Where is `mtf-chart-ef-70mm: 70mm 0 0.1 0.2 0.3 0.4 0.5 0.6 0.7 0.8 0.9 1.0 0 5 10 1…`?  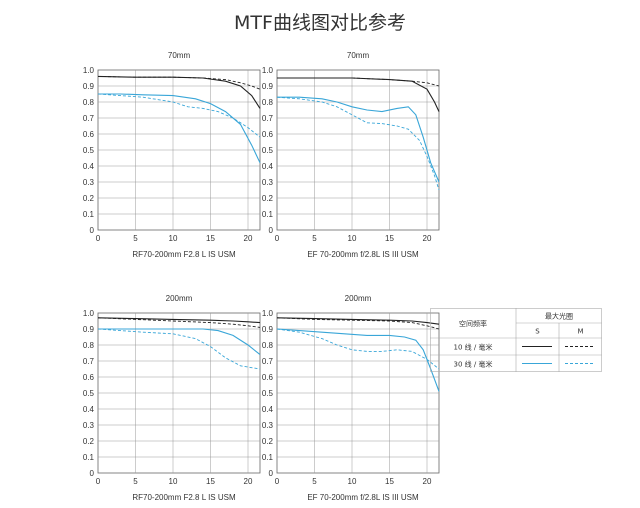 mtf-chart-ef-70mm: 70mm 0 0.1 0.2 0.3 0.4 0.5 0.6 0.7 0.8 0.9 1.0 0 5 10 1… is located at coordinates (353, 153).